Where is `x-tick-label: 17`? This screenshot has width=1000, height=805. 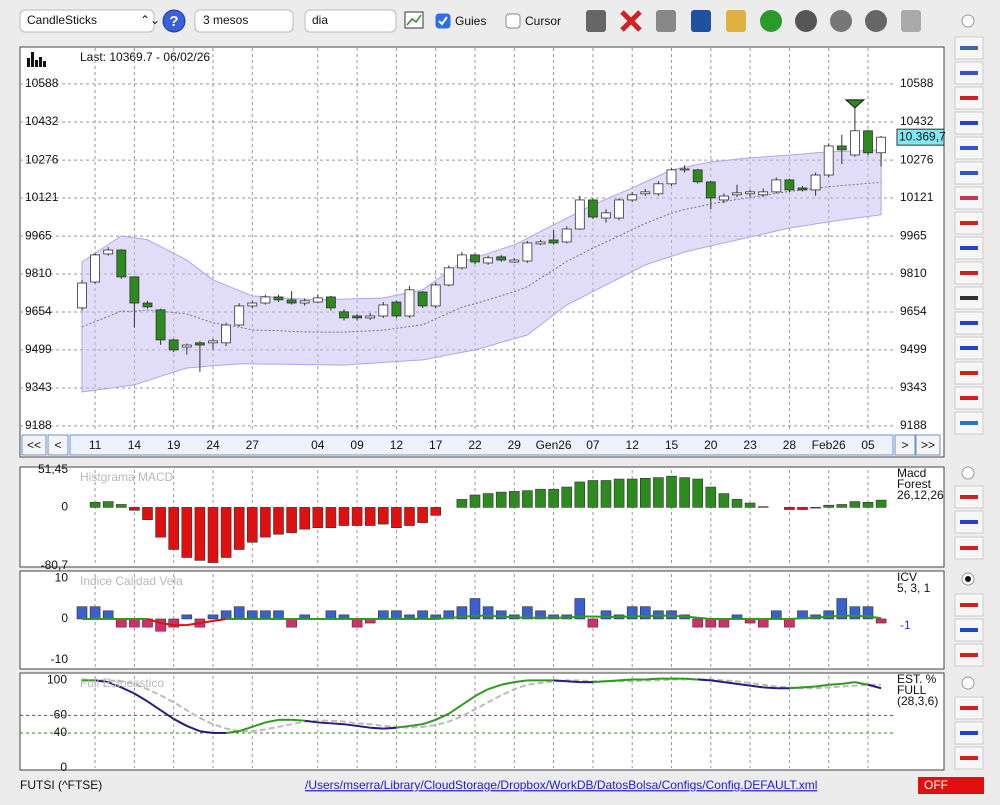
x-tick-label: 17 is located at coordinates (436, 445).